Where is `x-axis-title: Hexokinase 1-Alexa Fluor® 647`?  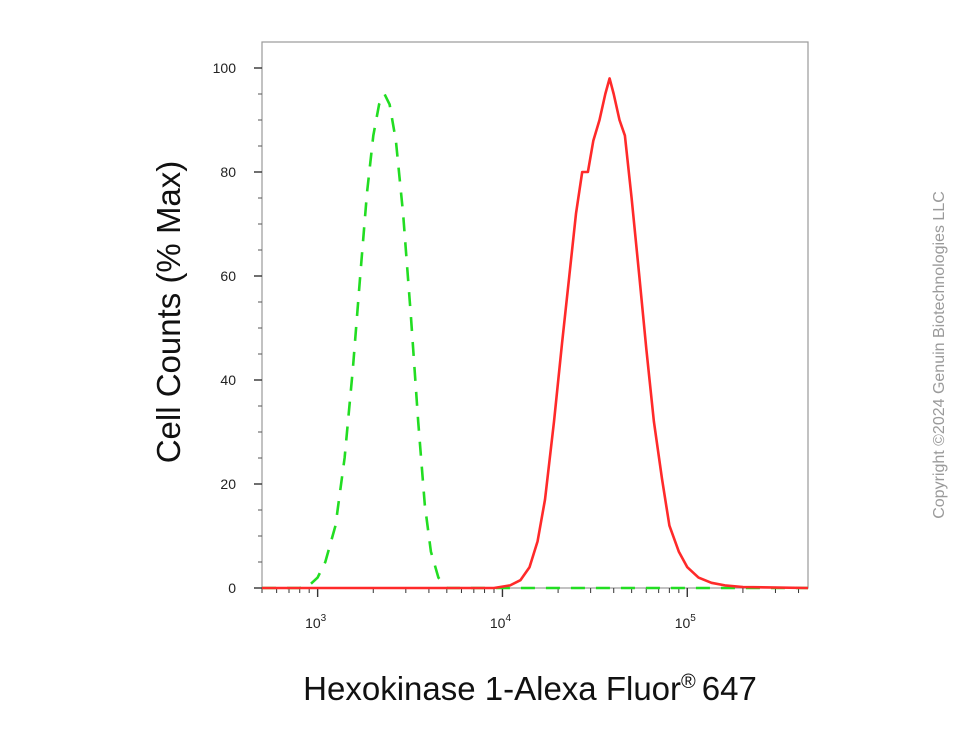
x-axis-title: Hexokinase 1-Alexa Fluor® 647 is located at coordinates (530, 688).